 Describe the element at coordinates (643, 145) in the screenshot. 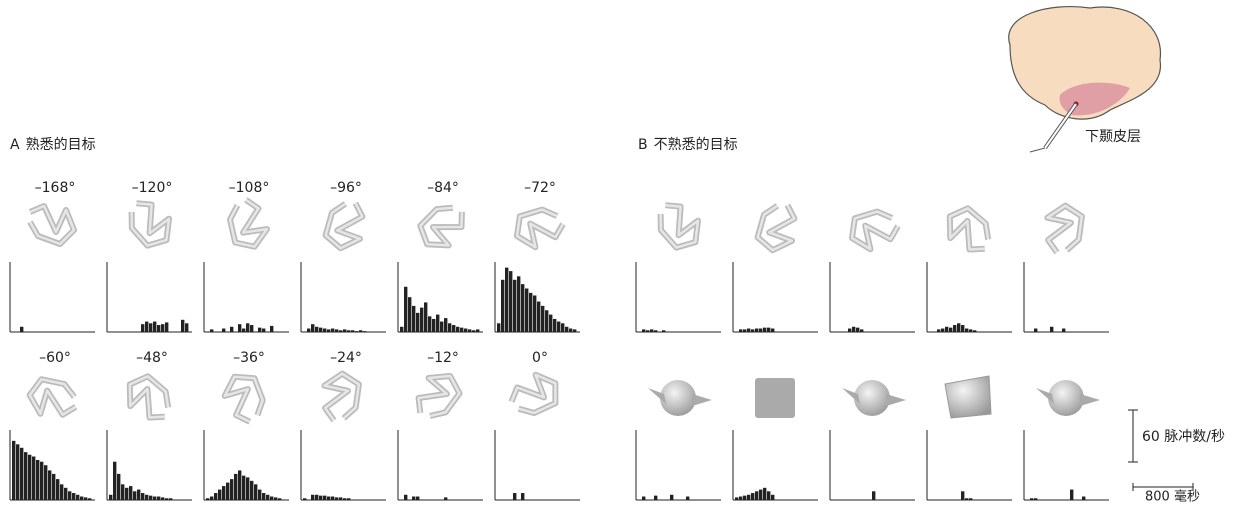

I see `panel-label: B` at that location.